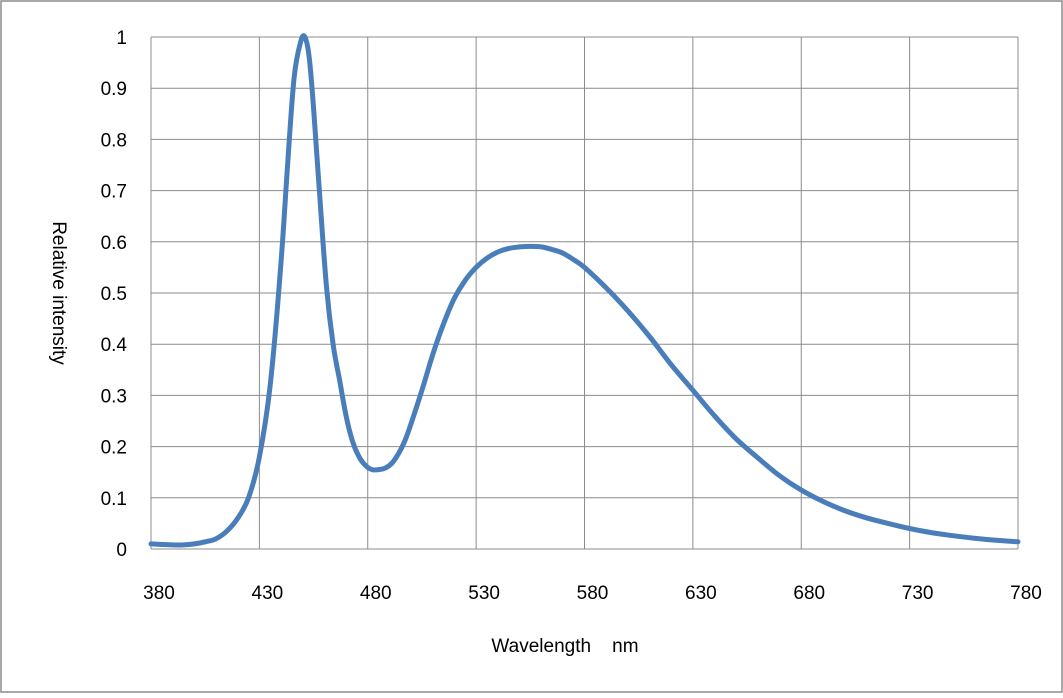 The image size is (1063, 698). What do you see at coordinates (114, 89) in the screenshot?
I see `y-tick-label: 0.9` at bounding box center [114, 89].